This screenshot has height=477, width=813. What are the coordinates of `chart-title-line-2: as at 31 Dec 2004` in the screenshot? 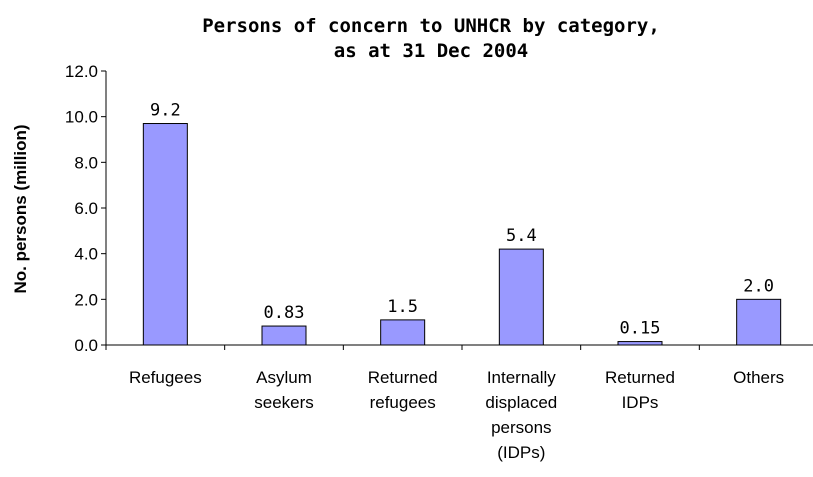 It's located at (431, 51).